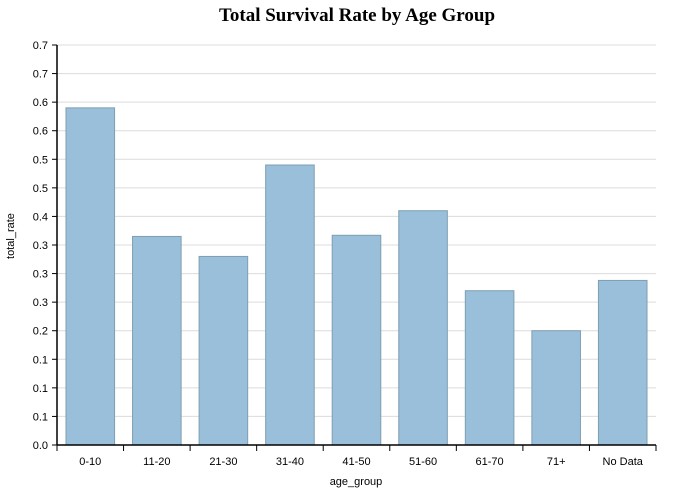 The width and height of the screenshot is (687, 496). What do you see at coordinates (356, 482) in the screenshot?
I see `x-axis-label: age_group` at bounding box center [356, 482].